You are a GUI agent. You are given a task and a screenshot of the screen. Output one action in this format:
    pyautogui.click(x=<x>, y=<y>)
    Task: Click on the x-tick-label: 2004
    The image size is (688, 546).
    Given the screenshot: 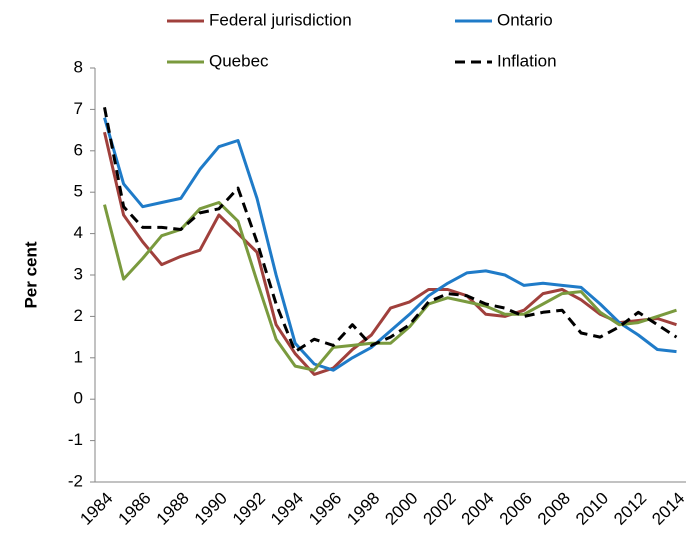 What is the action you would take?
    pyautogui.click(x=478, y=509)
    